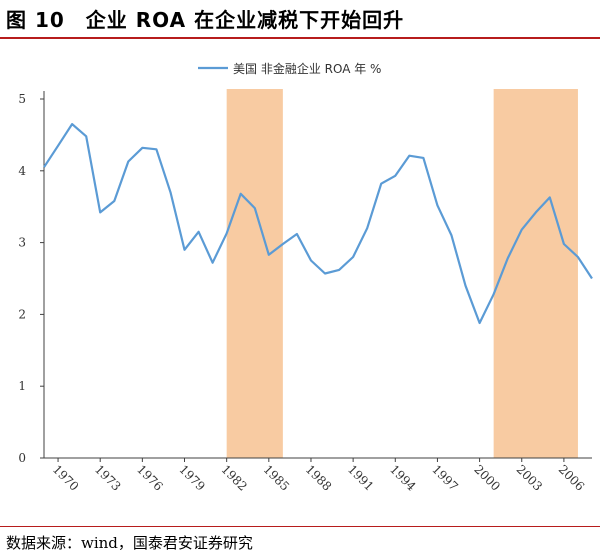  What do you see at coordinates (22, 314) in the screenshot?
I see `y-tick-label: 2` at bounding box center [22, 314].